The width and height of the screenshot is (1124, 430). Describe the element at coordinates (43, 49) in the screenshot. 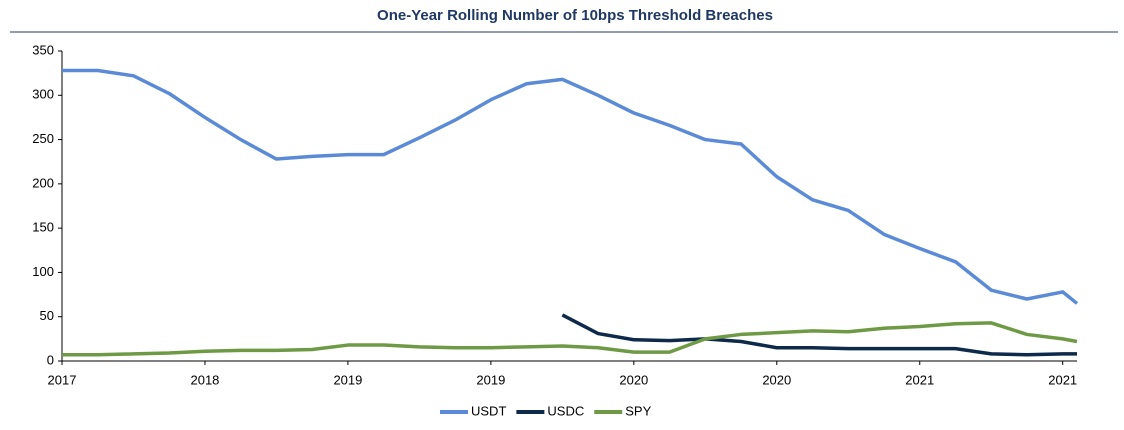

I see `y-tick-label: 350` at that location.